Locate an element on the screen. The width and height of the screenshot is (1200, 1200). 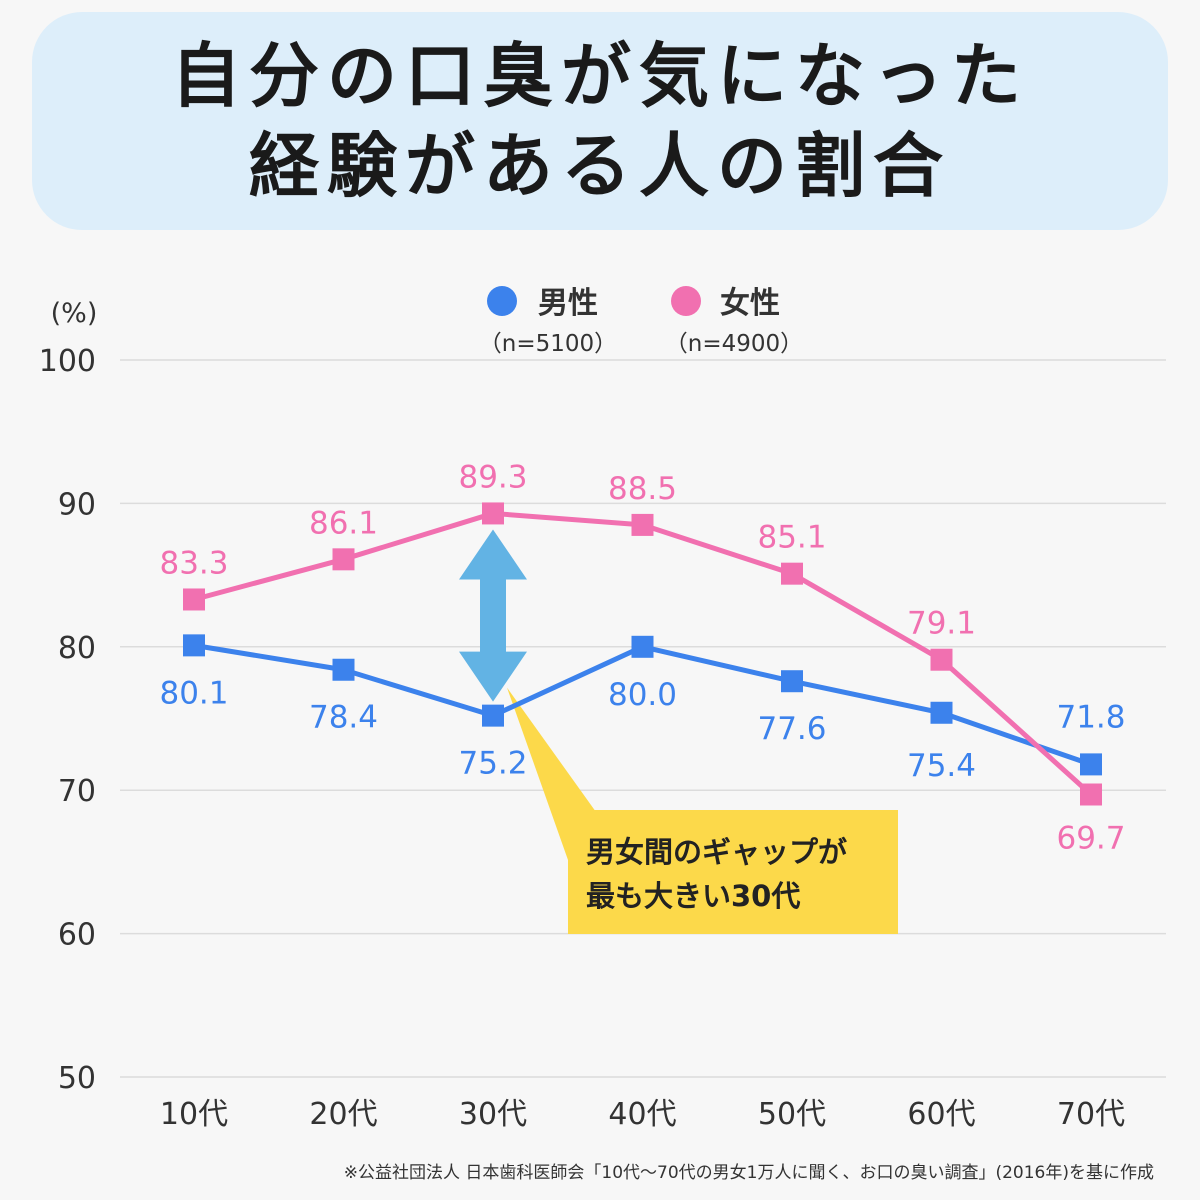
title-line-2: 経験がある人の割合 is located at coordinates (600, 166).